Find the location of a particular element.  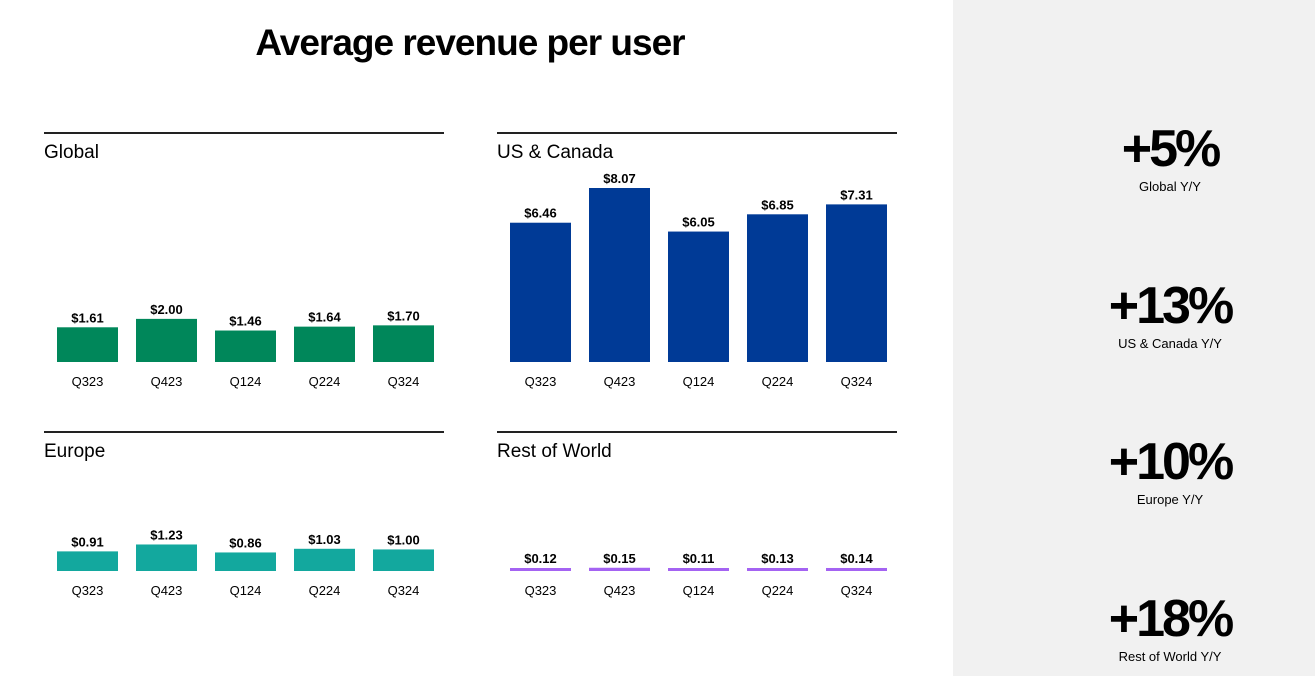

data-label: $6.46 is located at coordinates (540, 213).